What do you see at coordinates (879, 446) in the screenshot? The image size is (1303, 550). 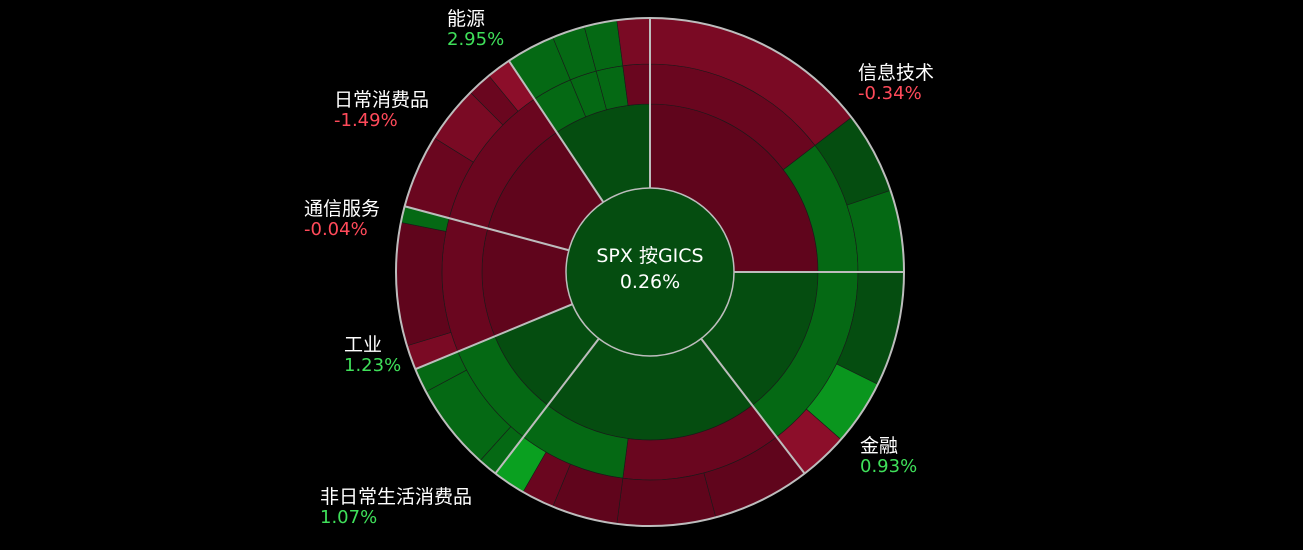 I see `sector-name: 金融` at bounding box center [879, 446].